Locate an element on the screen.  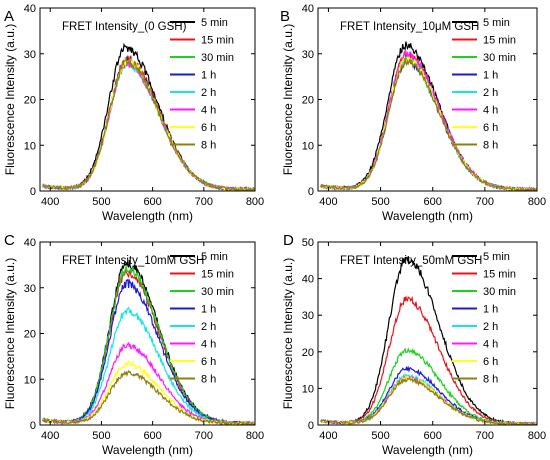
series-line-4-h is located at coordinates (428, 120).